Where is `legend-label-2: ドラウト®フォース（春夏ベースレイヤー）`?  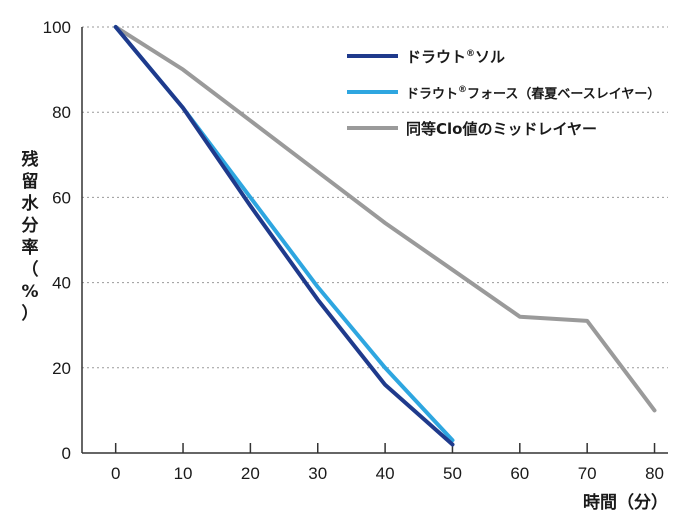 legend-label-2: ドラウト®フォース（春夏ベースレイヤー） is located at coordinates (533, 93).